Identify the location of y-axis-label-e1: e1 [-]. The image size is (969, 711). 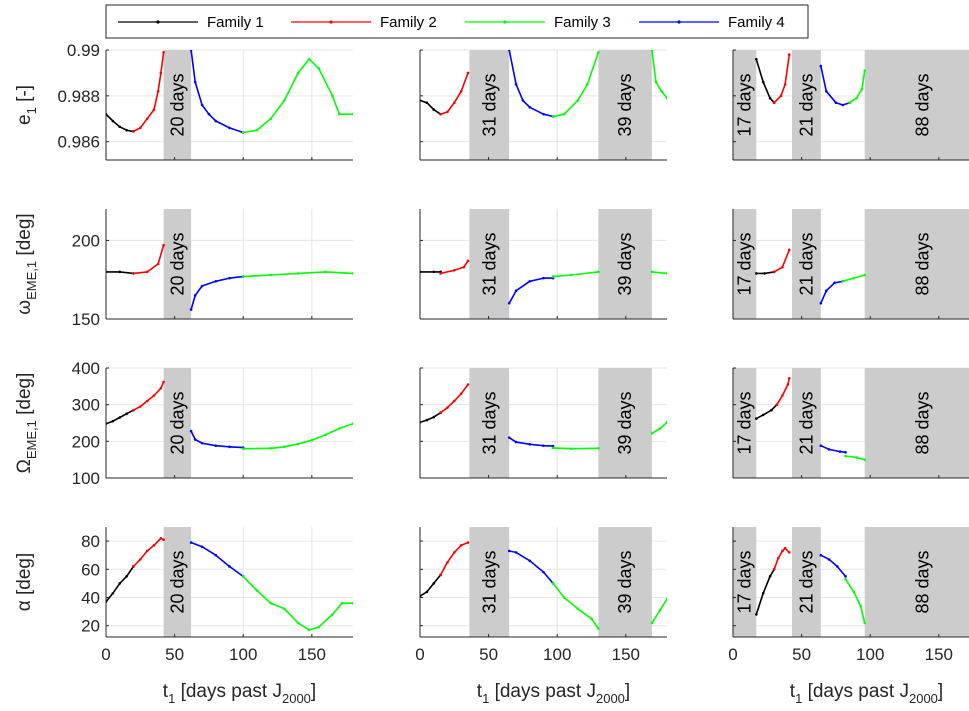
(26, 105).